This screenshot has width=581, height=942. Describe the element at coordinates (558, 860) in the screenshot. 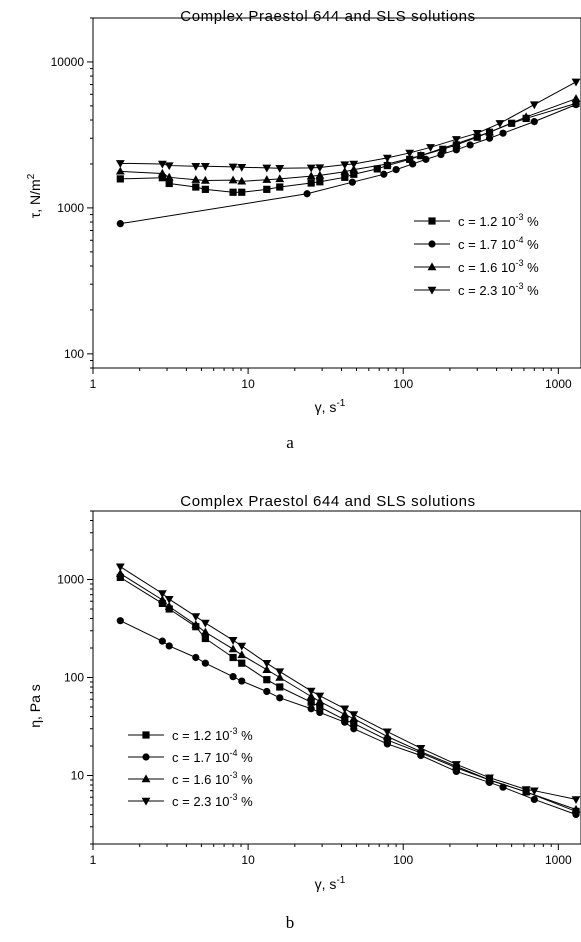

I see `x-tick-label: 1000` at that location.